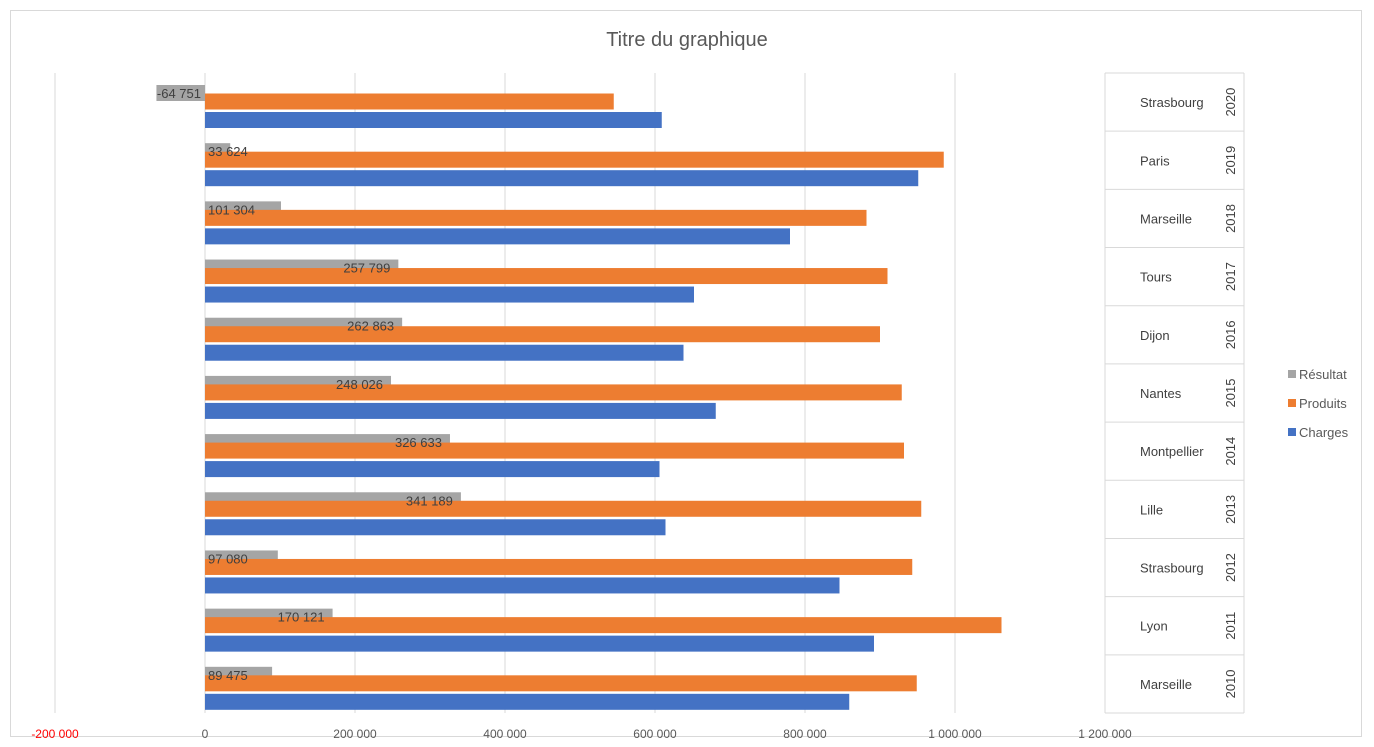 The width and height of the screenshot is (1374, 747). I want to click on category-city-label: Nantes, so click(1161, 393).